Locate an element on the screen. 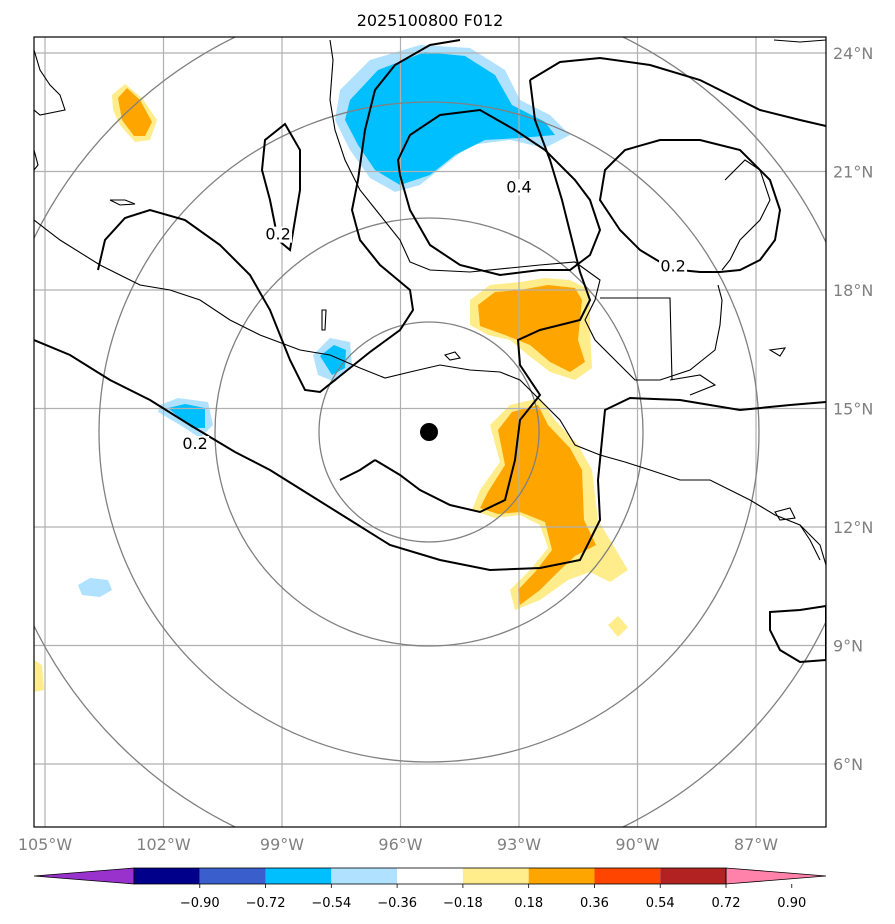  center-marker is located at coordinates (429, 432).